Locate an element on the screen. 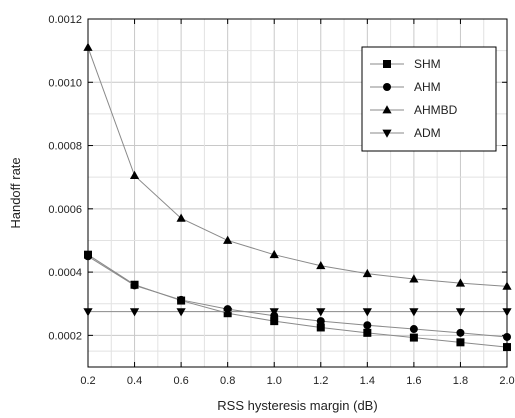 The height and width of the screenshot is (418, 515). y-tick-label: 0.0004 is located at coordinates (65, 273).